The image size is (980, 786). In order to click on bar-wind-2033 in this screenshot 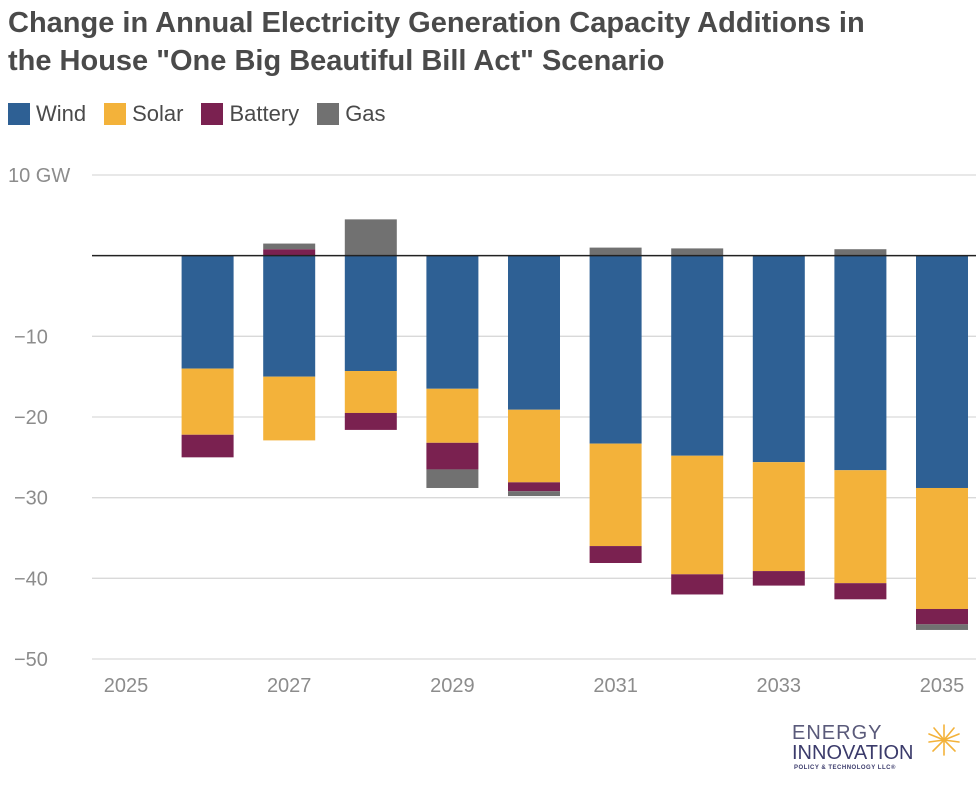, I will do `click(778, 359)`.